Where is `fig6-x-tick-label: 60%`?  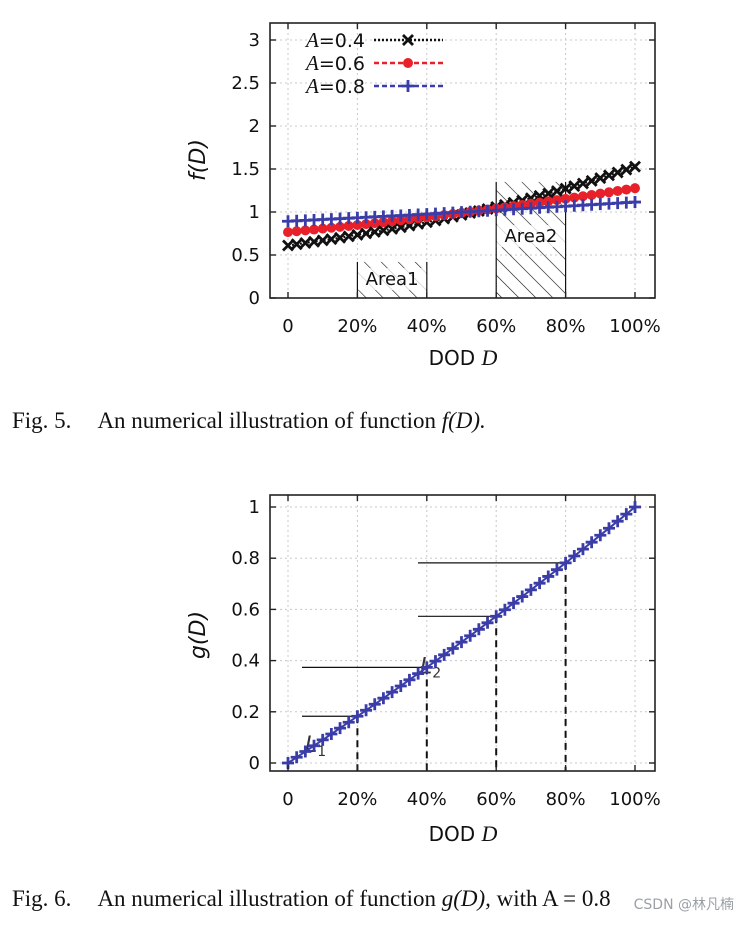
fig6-x-tick-label: 60% is located at coordinates (496, 799).